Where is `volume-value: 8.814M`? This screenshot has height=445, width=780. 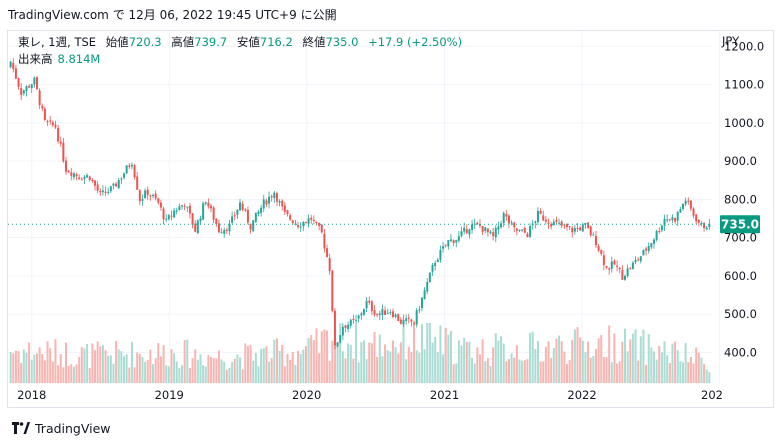 volume-value: 8.814M is located at coordinates (79, 59).